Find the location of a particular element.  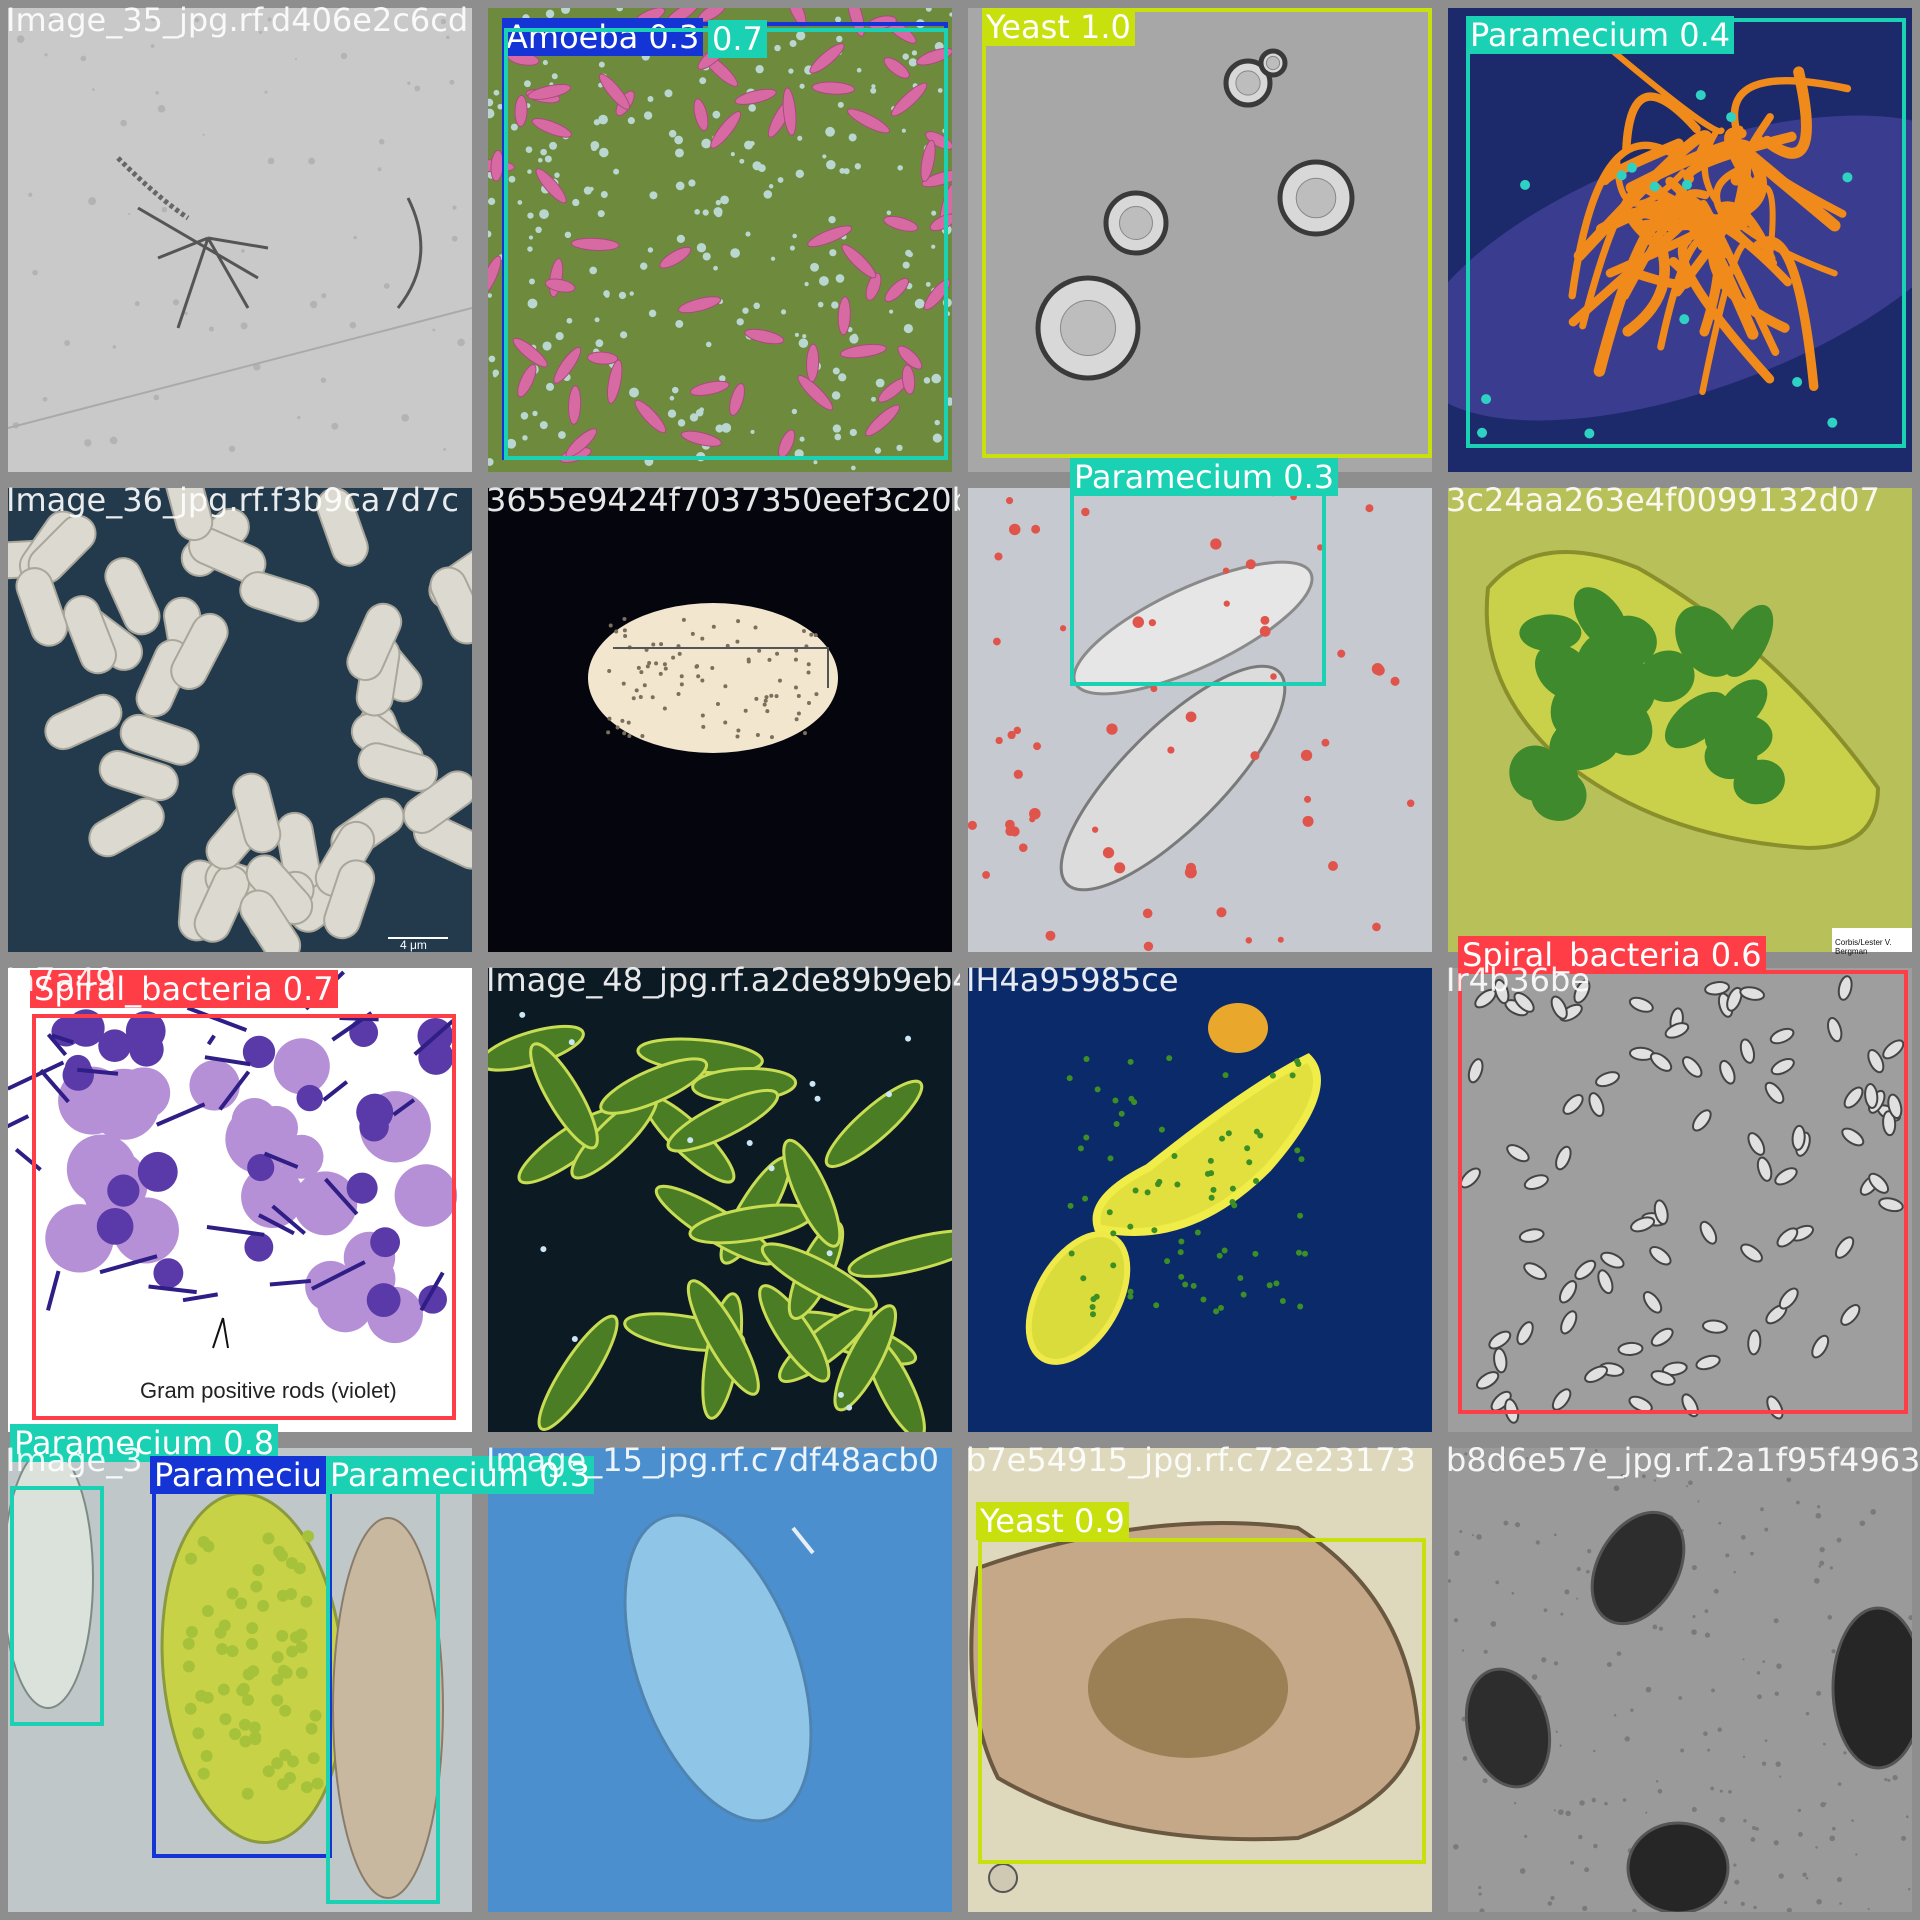

image-filename: Image_3 is located at coordinates (74, 1460).